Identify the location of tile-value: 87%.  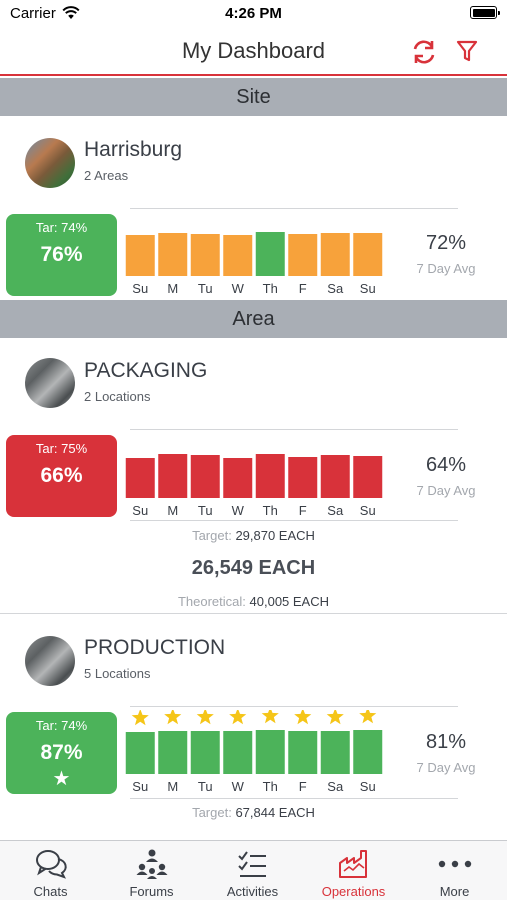
(61, 752).